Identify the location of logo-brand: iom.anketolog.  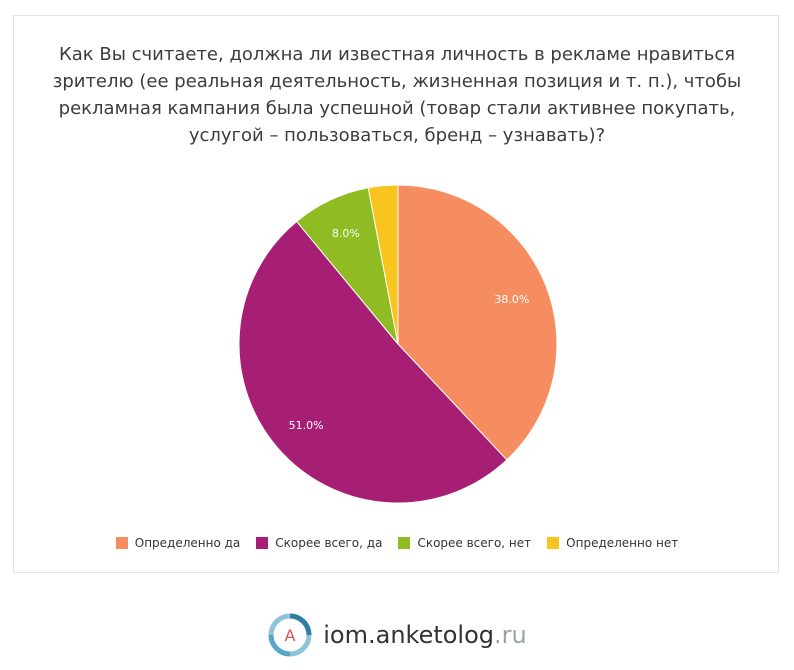
(409, 635).